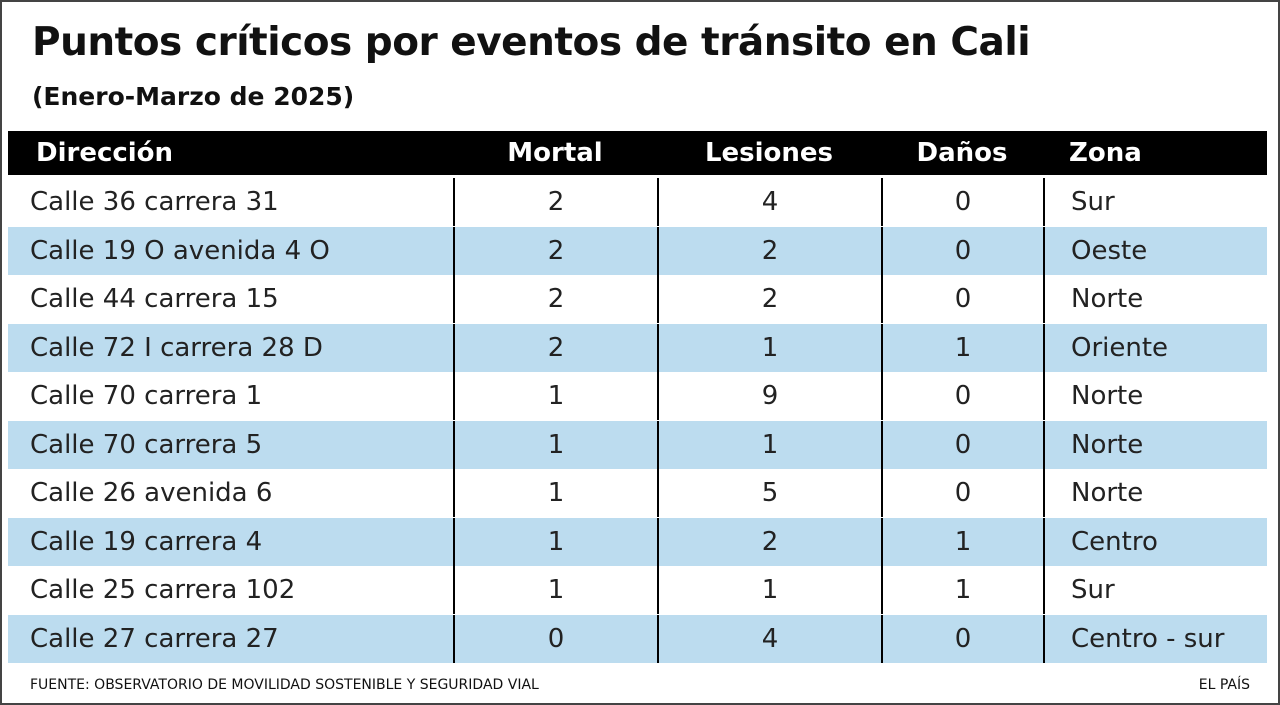 The image size is (1280, 705). What do you see at coordinates (146, 444) in the screenshot?
I see `table-cell: Calle 70 carrera 5` at bounding box center [146, 444].